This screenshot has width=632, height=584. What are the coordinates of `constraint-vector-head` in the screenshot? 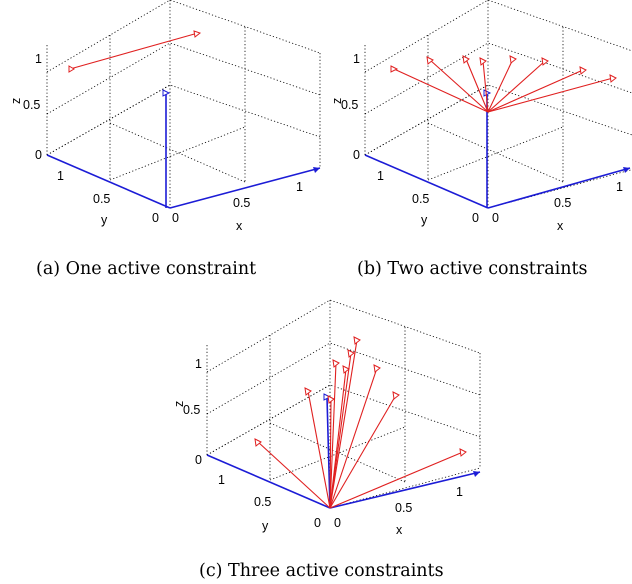 It's located at (197, 34).